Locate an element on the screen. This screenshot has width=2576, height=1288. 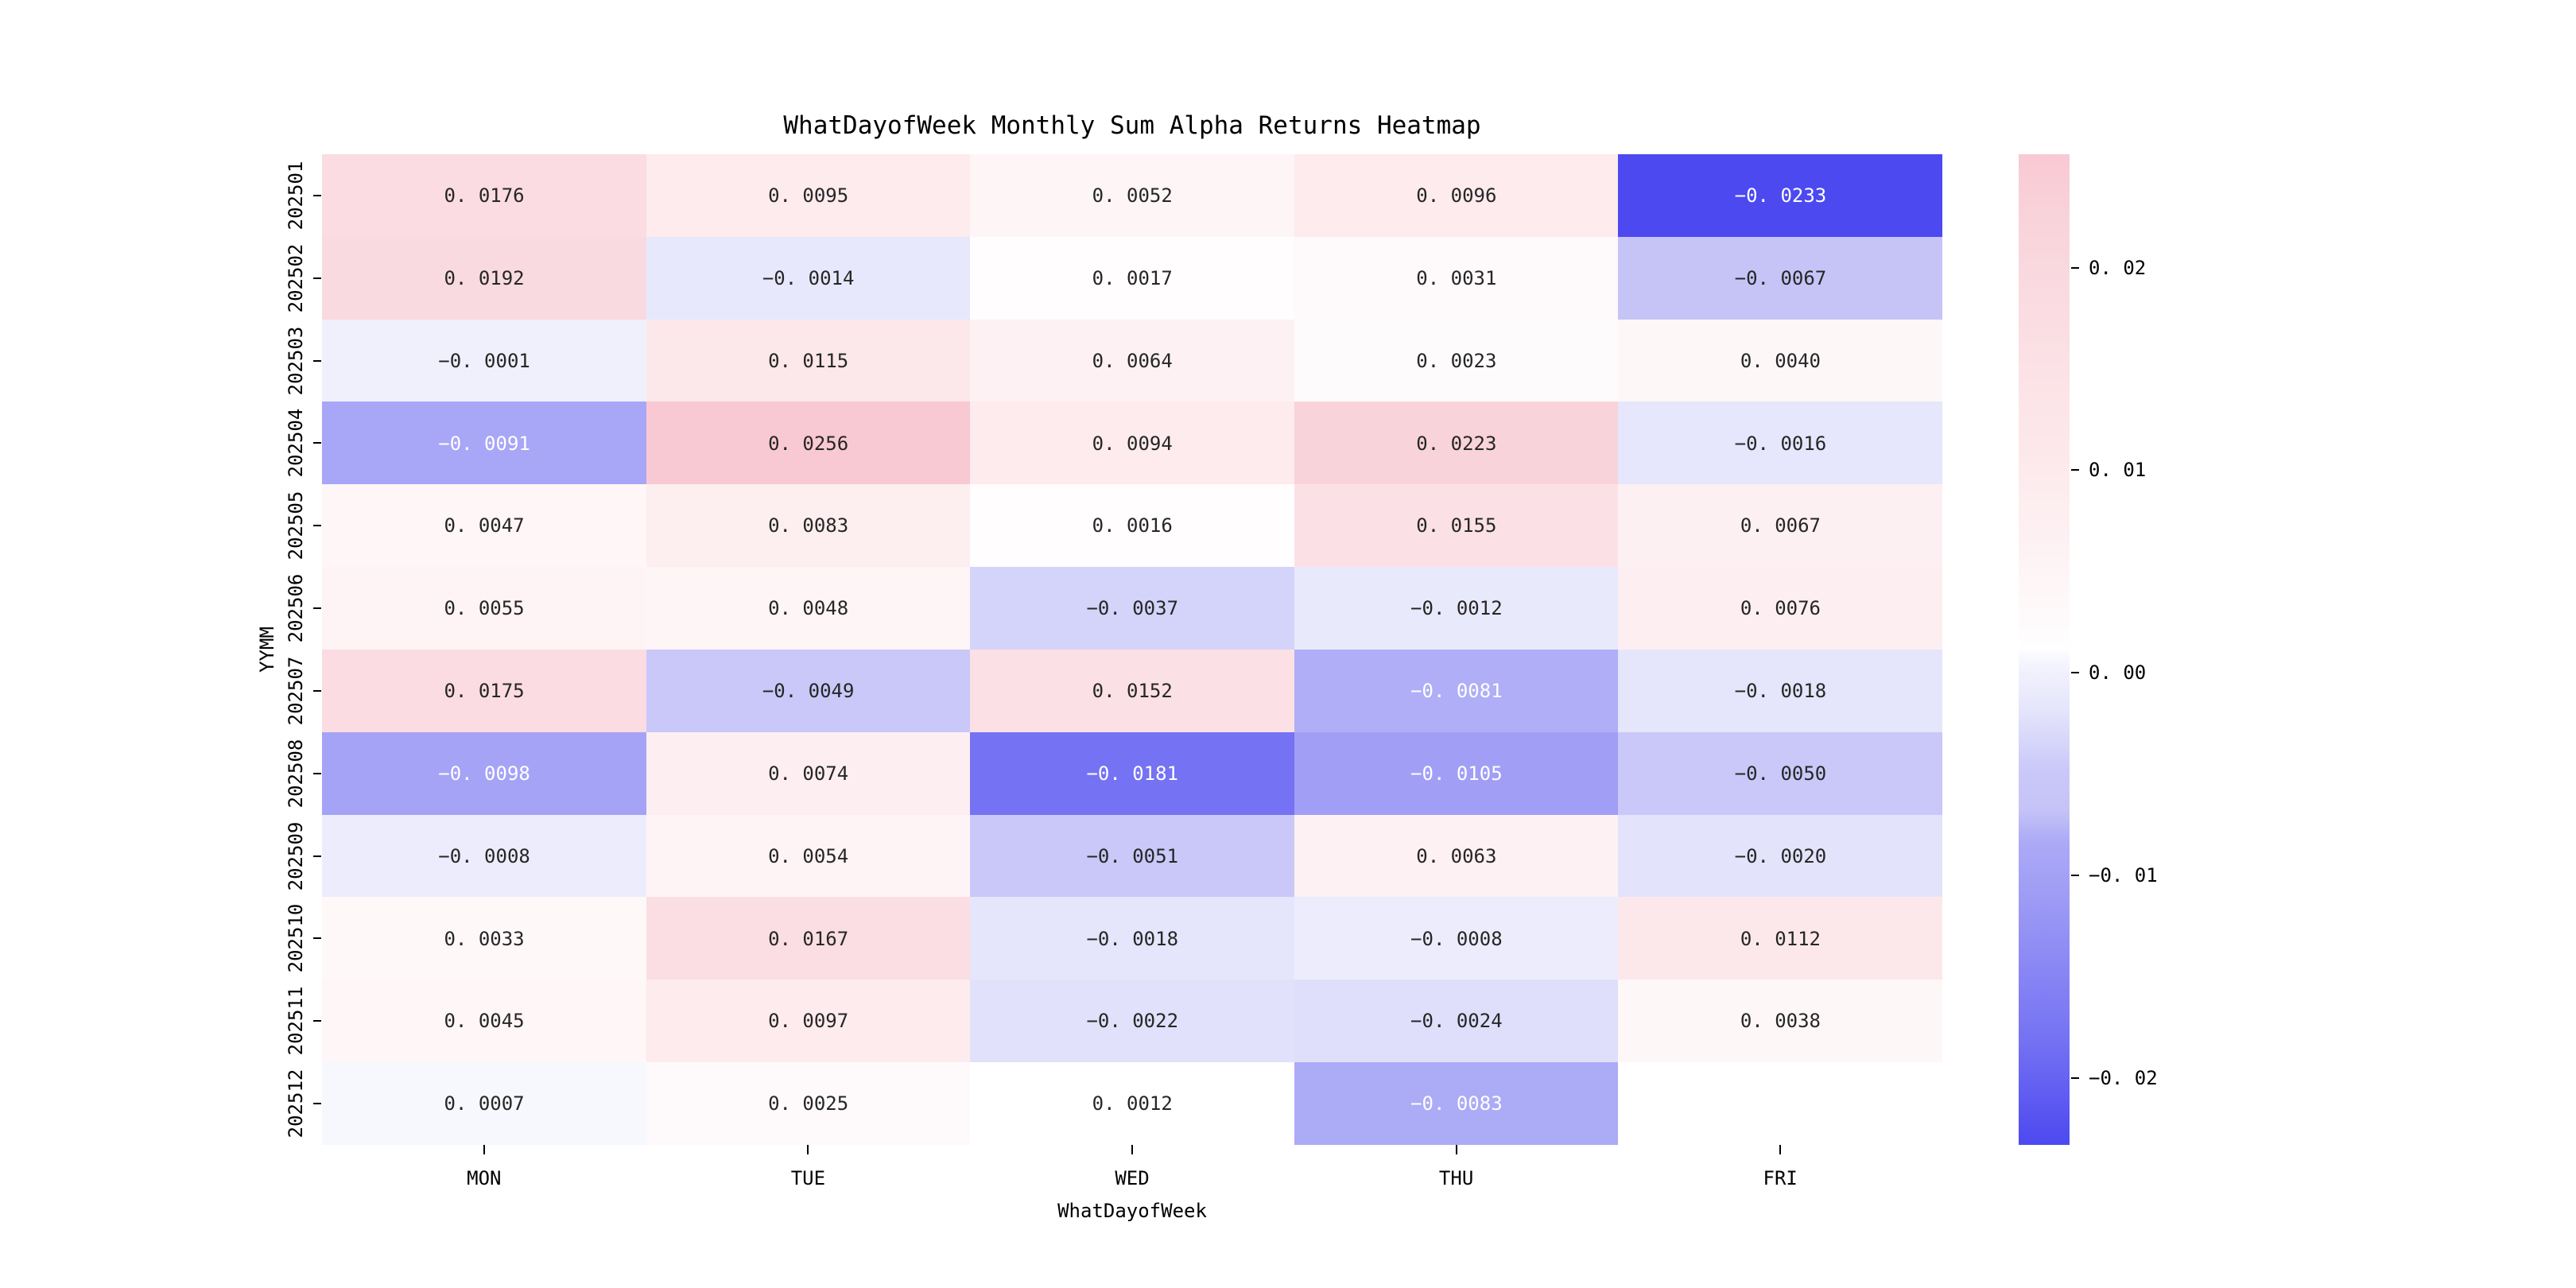
y-tick-label: 202508 is located at coordinates (296, 774).